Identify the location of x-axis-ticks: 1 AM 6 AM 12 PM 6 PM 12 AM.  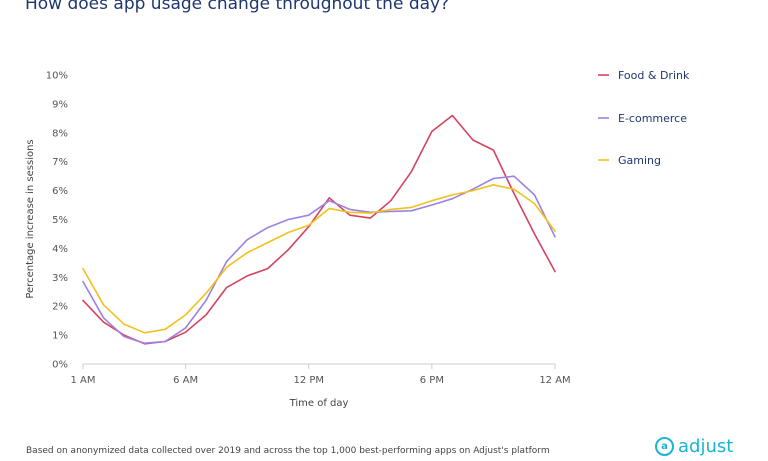
(320, 375).